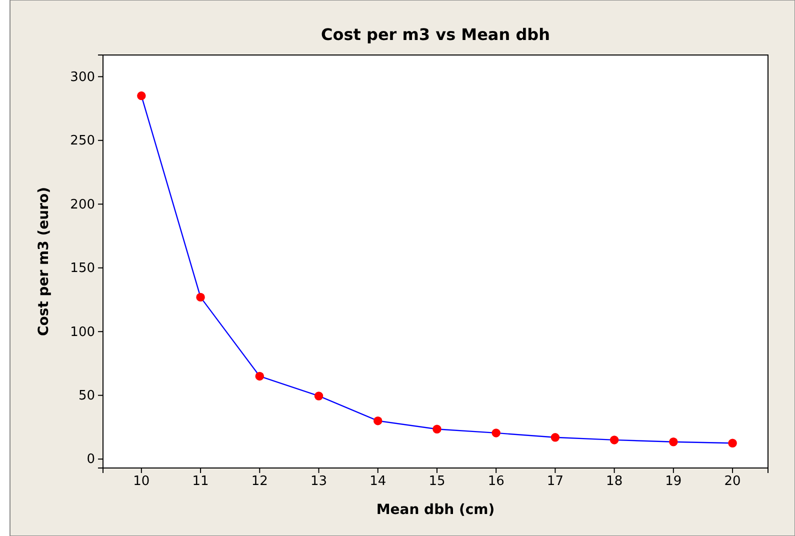  What do you see at coordinates (82, 141) in the screenshot?
I see `y-tick-label: 250` at bounding box center [82, 141].